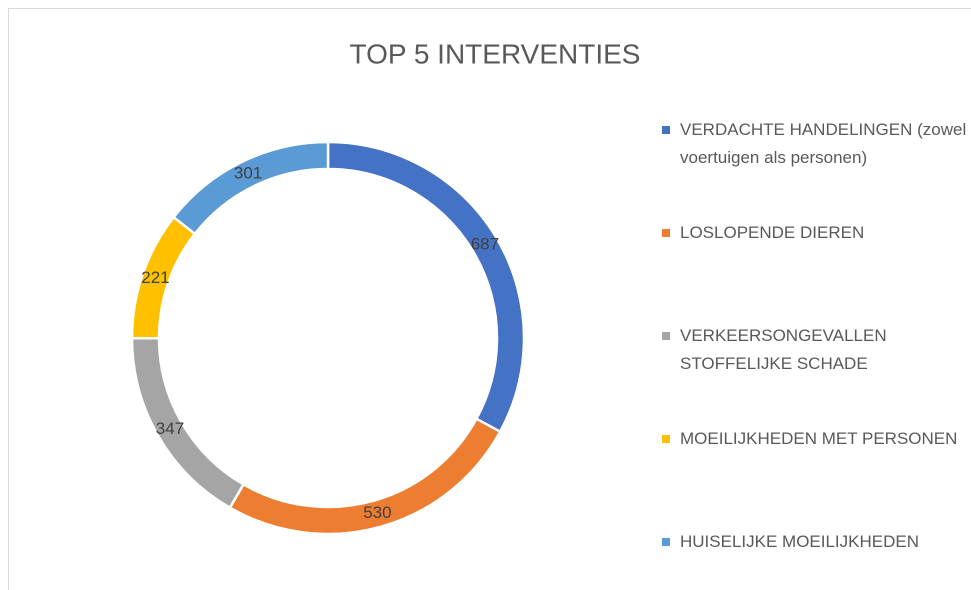  I want to click on legend-label: HUISELIJKE MOEILIJKHEDEN, so click(800, 541).